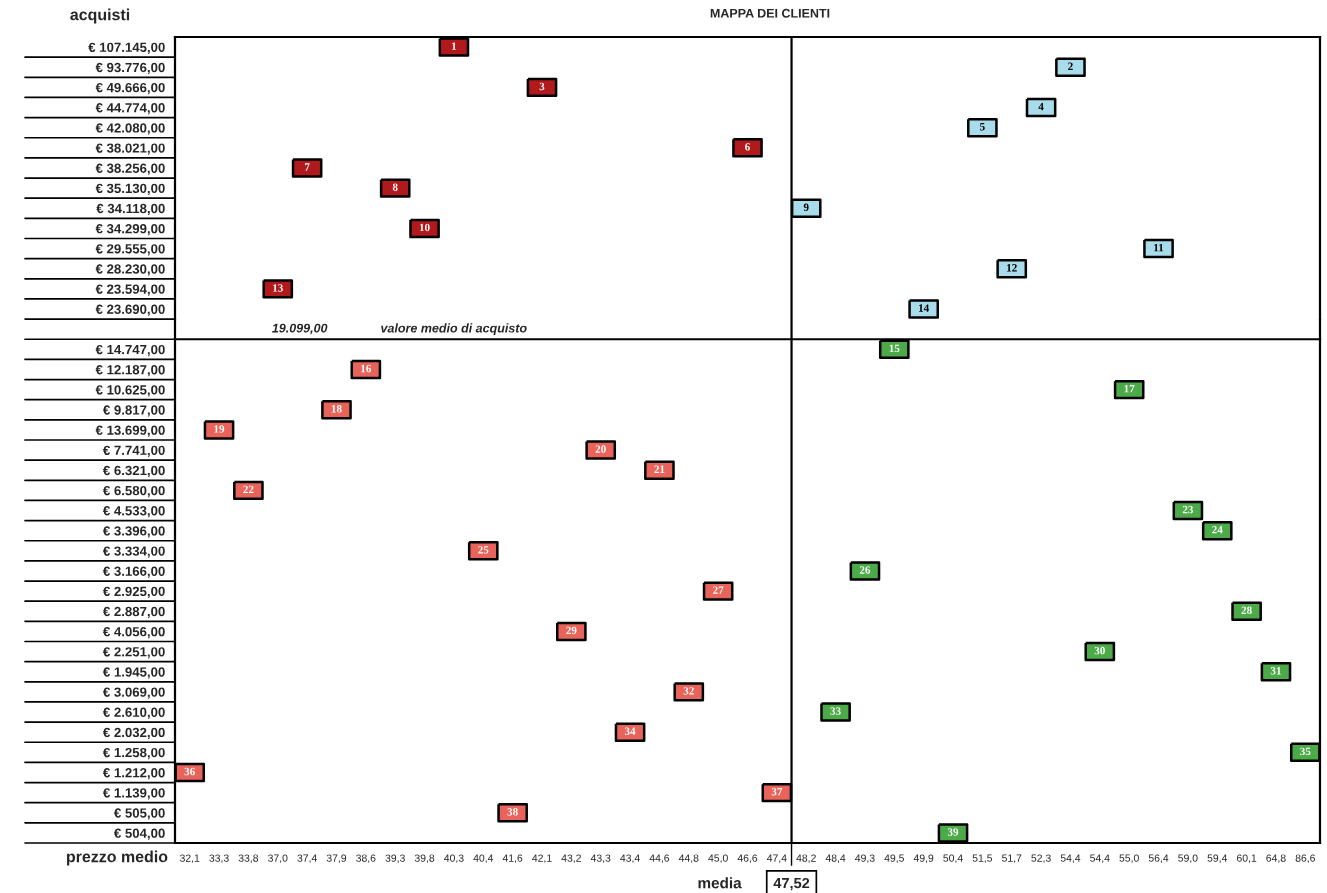  What do you see at coordinates (806, 858) in the screenshot?
I see `x-tick-label: 48,2` at bounding box center [806, 858].